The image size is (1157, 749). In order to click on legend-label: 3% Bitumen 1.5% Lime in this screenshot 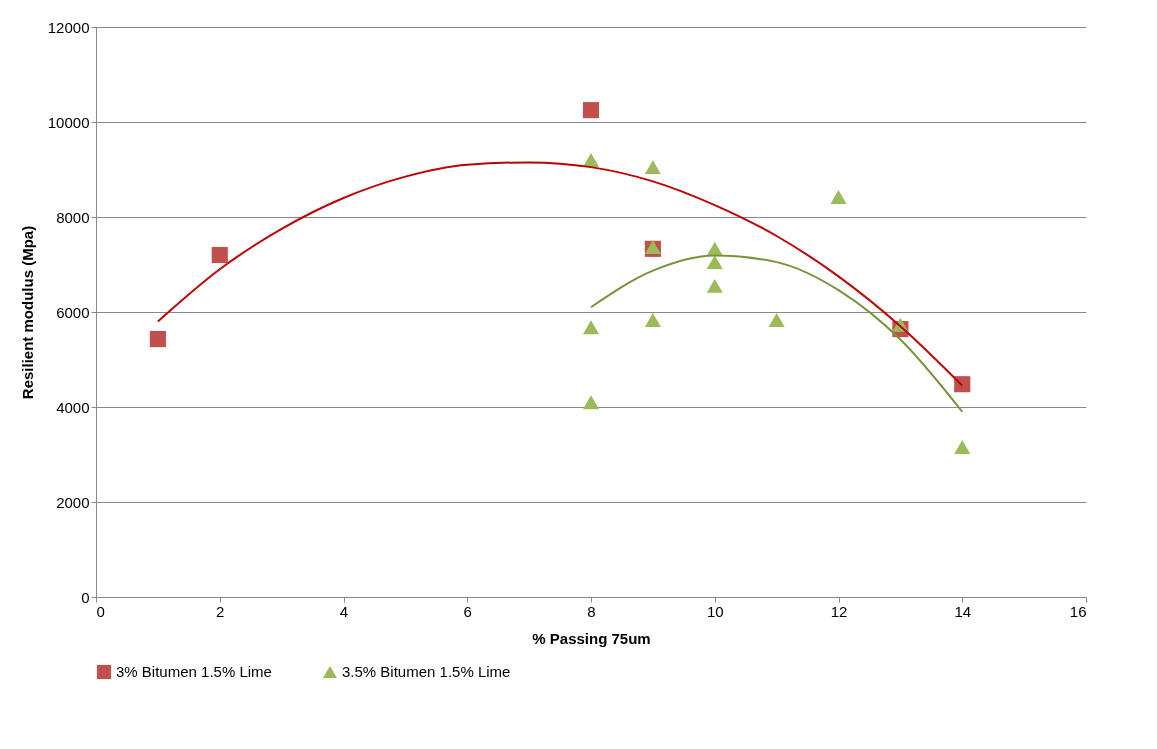, I will do `click(194, 671)`.